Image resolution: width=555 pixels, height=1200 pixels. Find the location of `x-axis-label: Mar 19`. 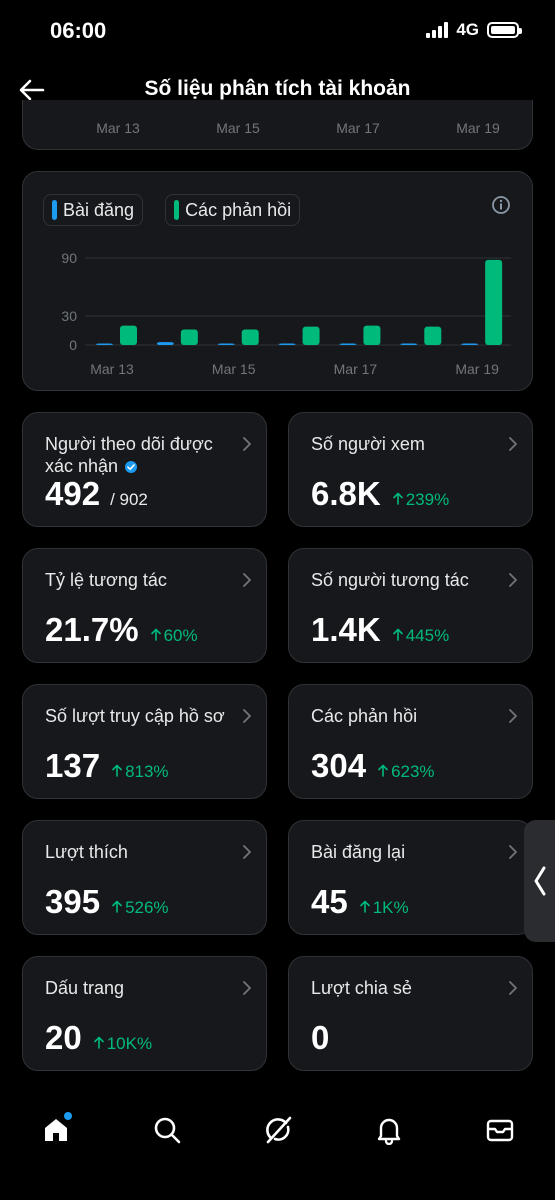

x-axis-label: Mar 19 is located at coordinates (478, 128).